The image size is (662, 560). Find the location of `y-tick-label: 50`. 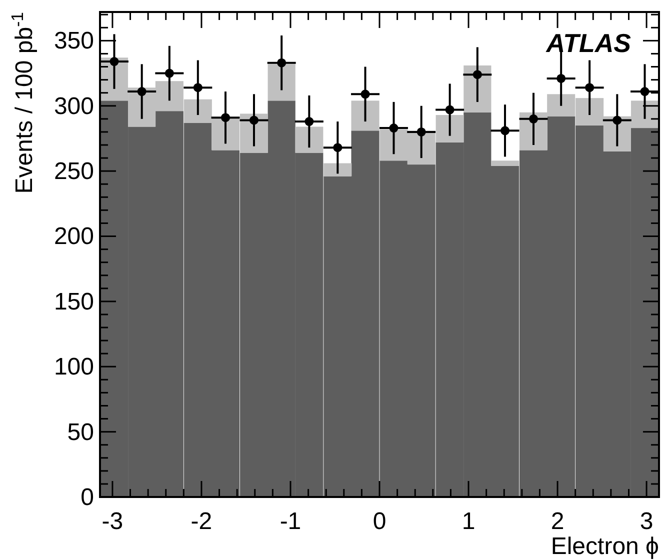

y-tick-label: 50 is located at coordinates (80, 432).